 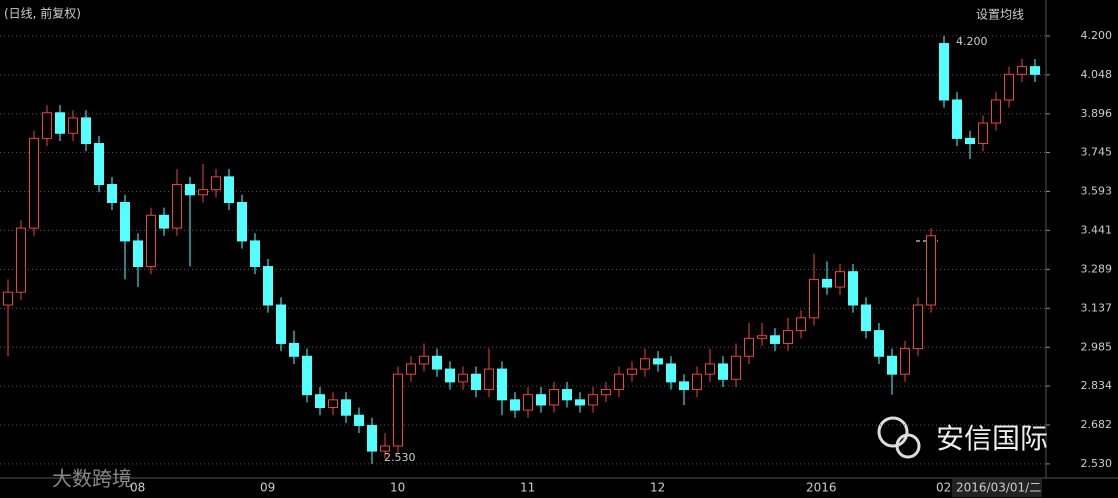 I want to click on x-tick-label: 12, so click(x=657, y=488).